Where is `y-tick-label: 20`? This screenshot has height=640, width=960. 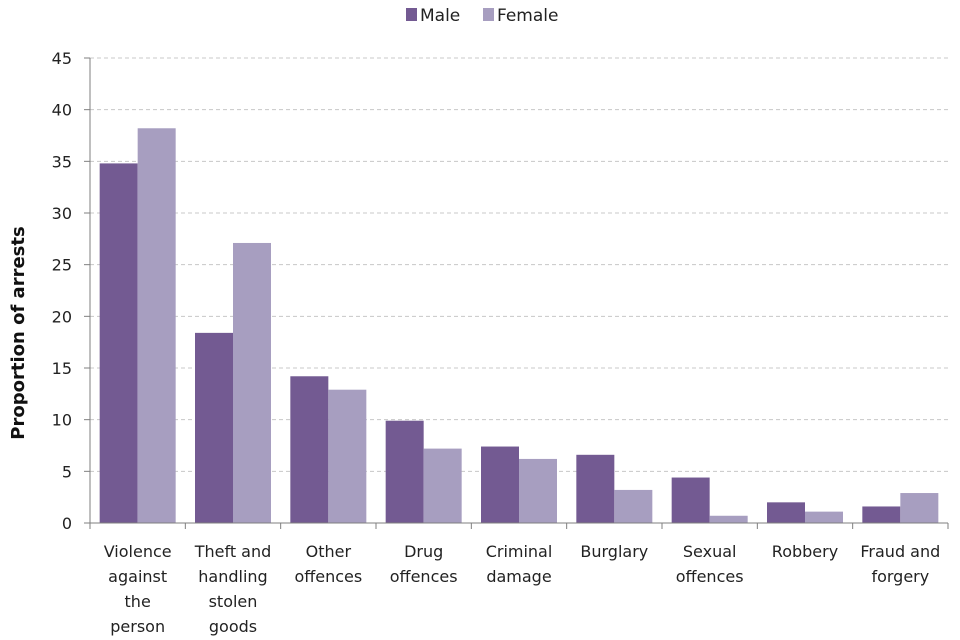 y-tick-label: 20 is located at coordinates (62, 316).